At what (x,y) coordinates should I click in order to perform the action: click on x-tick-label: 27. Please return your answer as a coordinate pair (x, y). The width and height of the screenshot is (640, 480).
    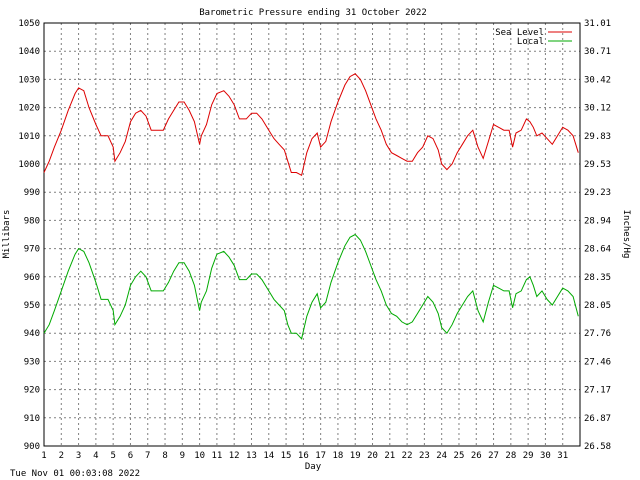
    Looking at the image, I should click on (493, 456).